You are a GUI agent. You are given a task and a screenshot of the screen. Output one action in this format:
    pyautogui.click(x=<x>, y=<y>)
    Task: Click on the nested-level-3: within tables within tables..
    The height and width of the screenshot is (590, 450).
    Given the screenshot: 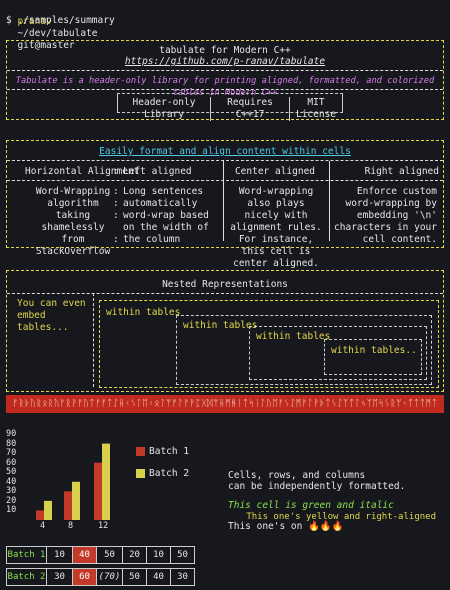 What is the action you would take?
    pyautogui.click(x=338, y=353)
    